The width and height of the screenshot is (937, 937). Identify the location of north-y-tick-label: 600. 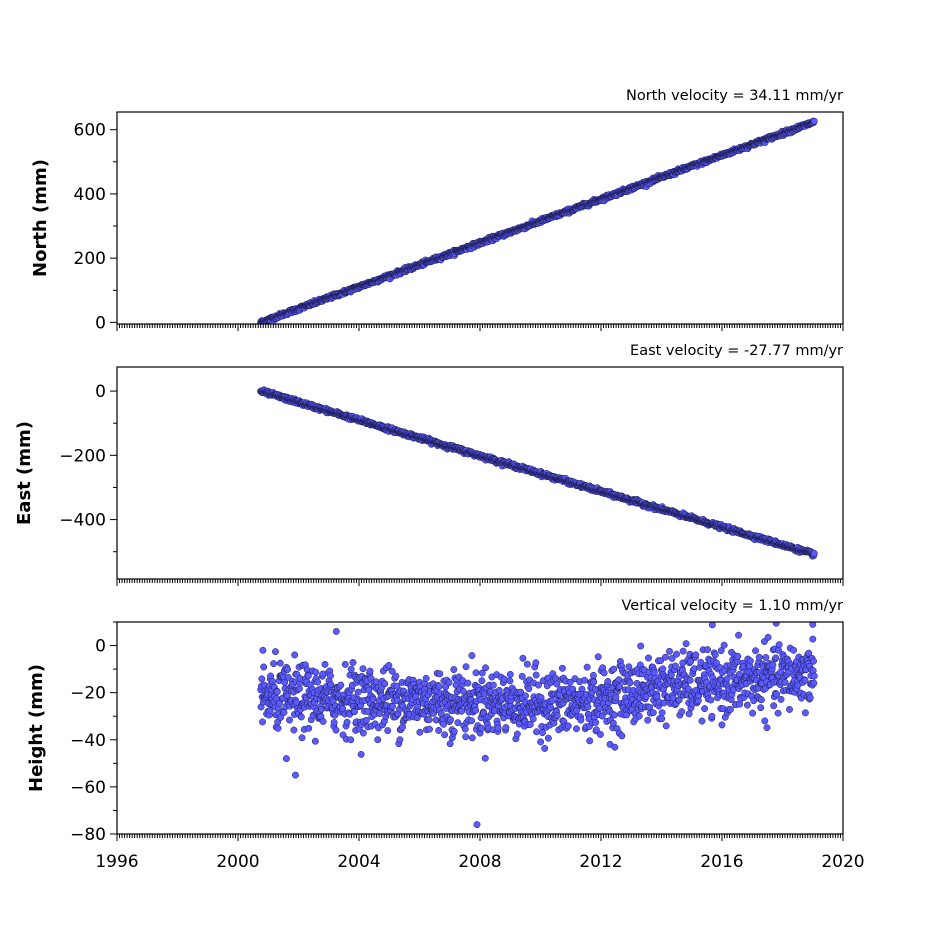
(90, 131).